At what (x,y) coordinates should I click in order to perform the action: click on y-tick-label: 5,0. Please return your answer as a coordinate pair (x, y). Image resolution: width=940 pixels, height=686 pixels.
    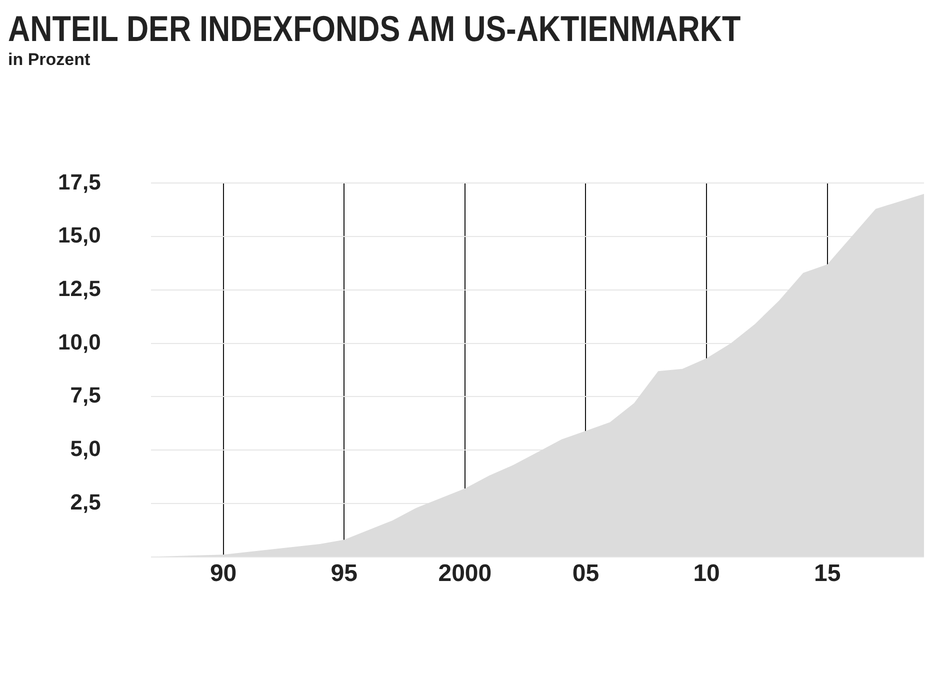
    Looking at the image, I should click on (85, 449).